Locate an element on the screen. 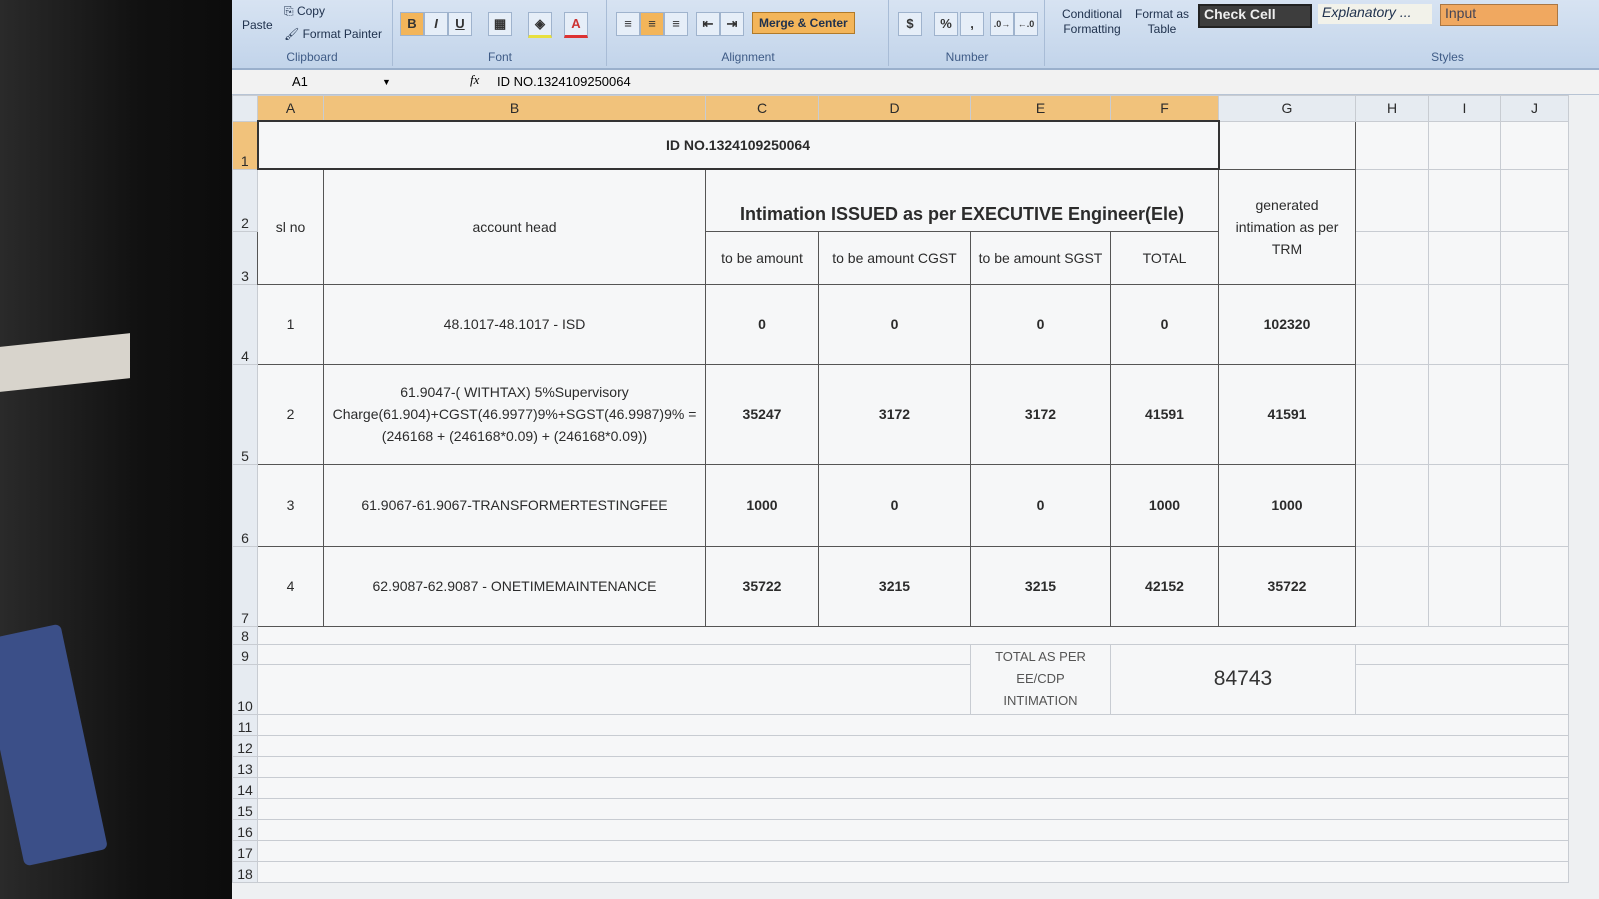  row-header-4: 4 is located at coordinates (245, 324).